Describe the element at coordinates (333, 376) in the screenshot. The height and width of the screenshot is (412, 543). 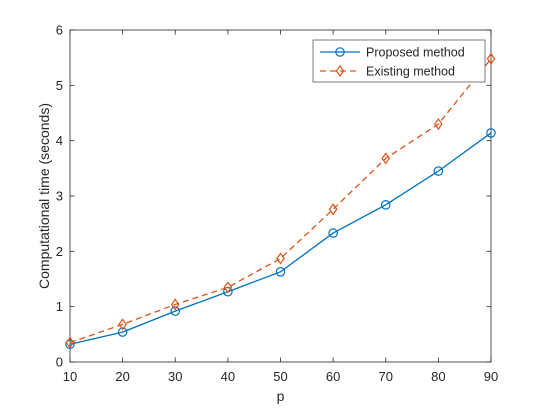
I see `x-tick-label: 60` at that location.